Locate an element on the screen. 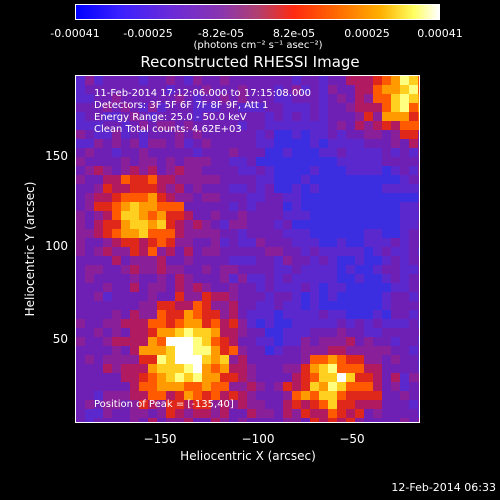 Image resolution: width=500 pixels, height=500 pixels. y-tick-label: 100 is located at coordinates (56, 246).